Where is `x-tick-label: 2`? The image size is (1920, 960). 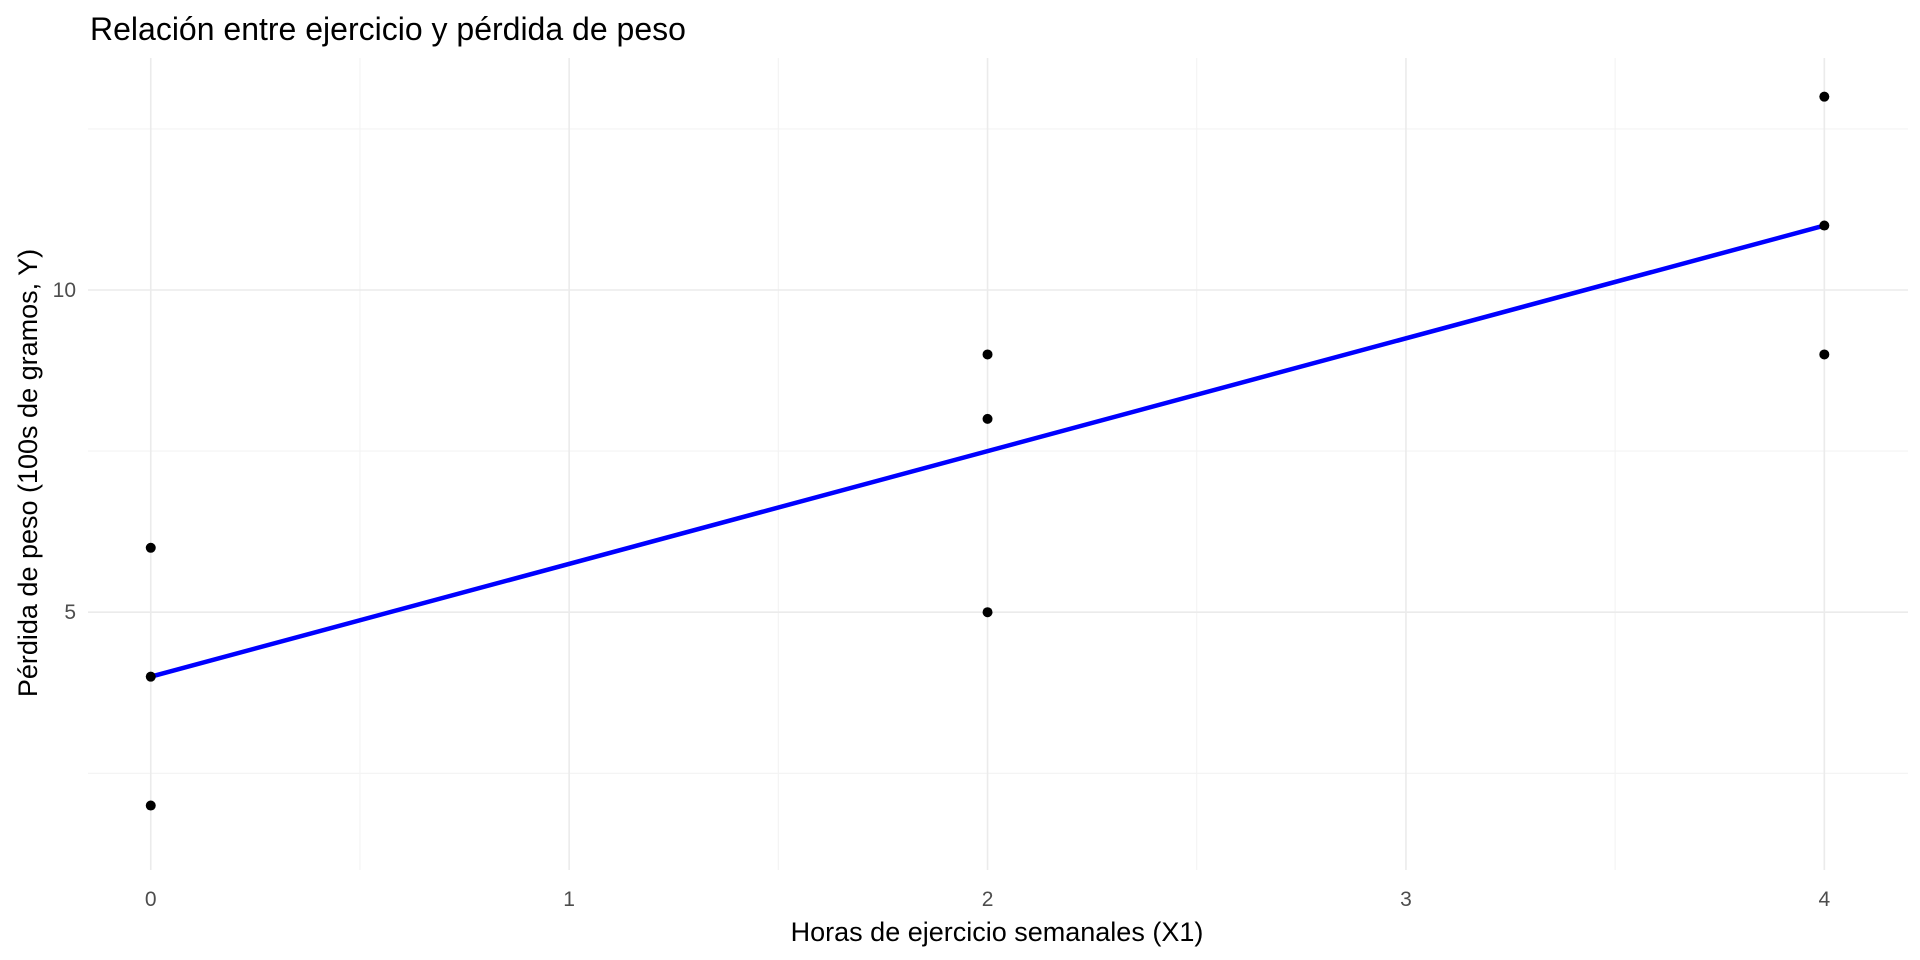
x-tick-label: 2 is located at coordinates (988, 899).